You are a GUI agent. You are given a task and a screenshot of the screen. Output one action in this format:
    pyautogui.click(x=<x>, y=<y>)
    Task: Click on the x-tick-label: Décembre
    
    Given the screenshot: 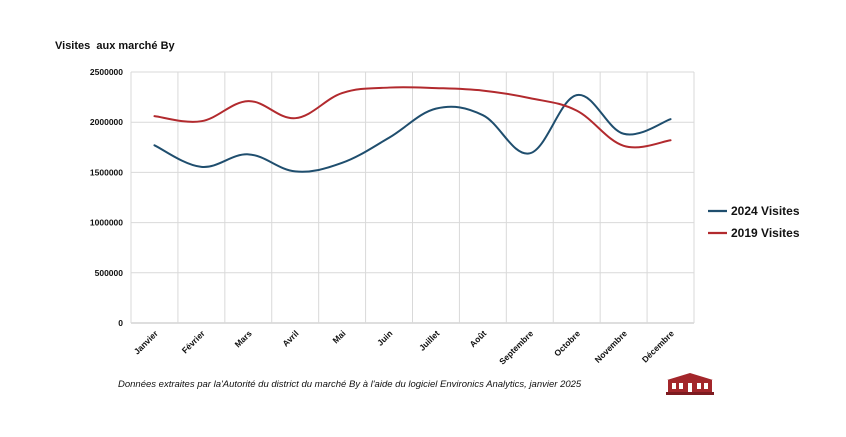 What is the action you would take?
    pyautogui.click(x=658, y=346)
    